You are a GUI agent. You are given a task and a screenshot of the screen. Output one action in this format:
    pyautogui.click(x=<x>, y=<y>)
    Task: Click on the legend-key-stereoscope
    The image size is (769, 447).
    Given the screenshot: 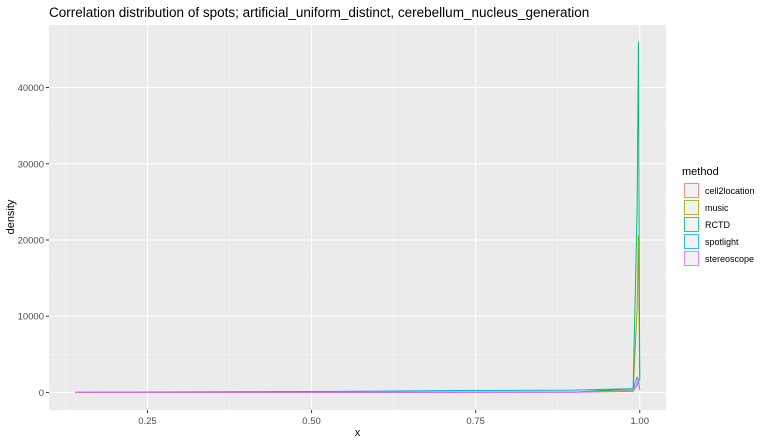 What is the action you would take?
    pyautogui.click(x=691, y=258)
    